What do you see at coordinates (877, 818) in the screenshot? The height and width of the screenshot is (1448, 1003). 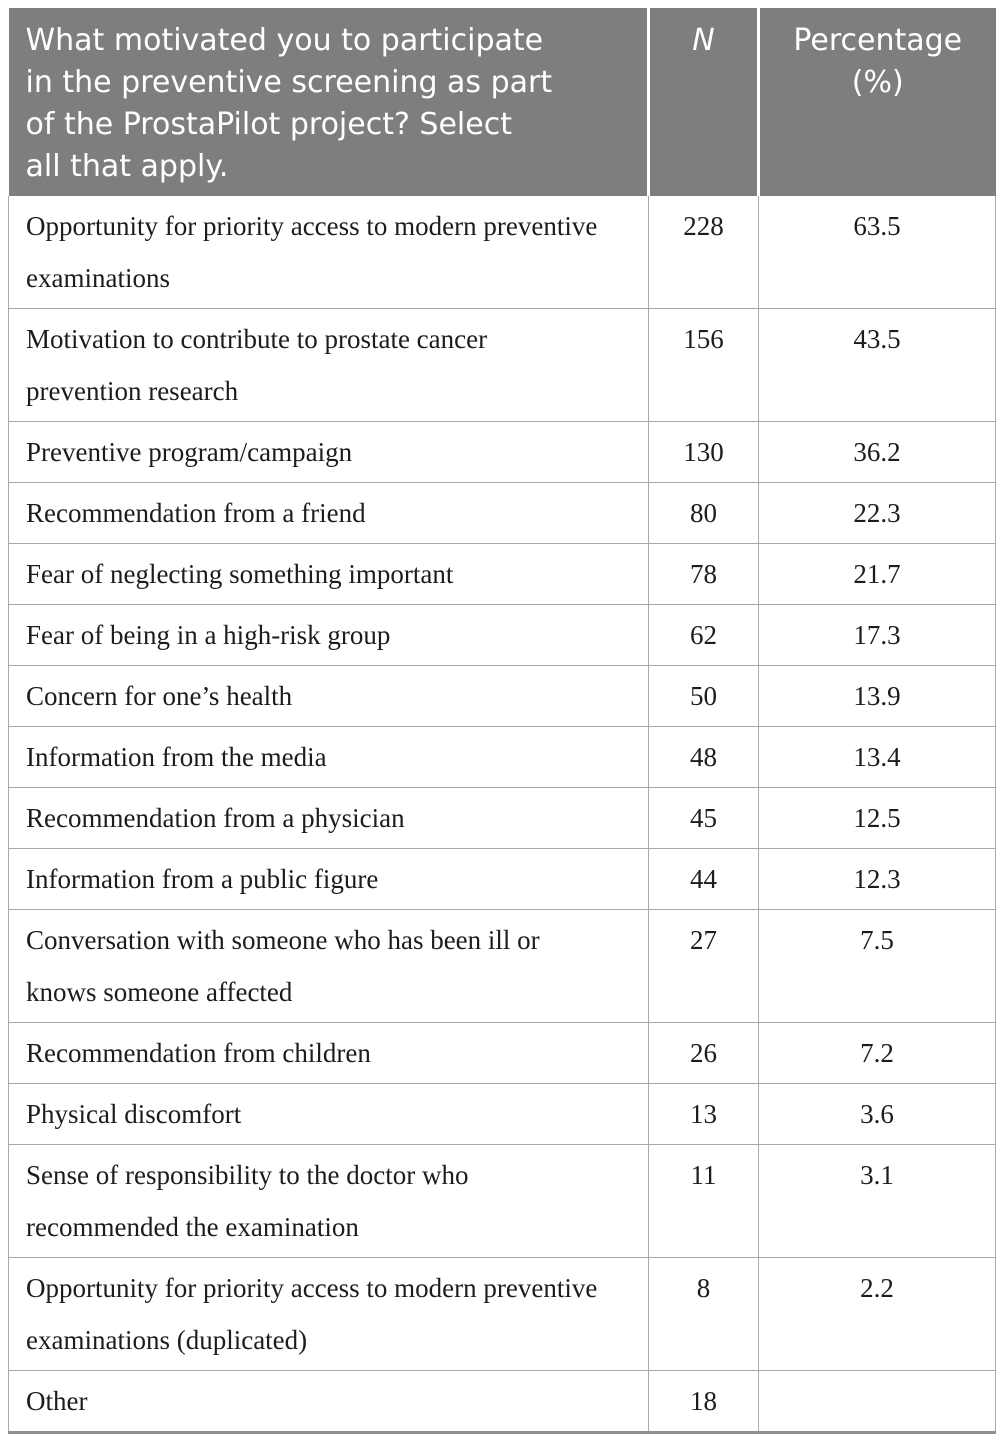 I see `row-percentage-value: 12.5` at bounding box center [877, 818].